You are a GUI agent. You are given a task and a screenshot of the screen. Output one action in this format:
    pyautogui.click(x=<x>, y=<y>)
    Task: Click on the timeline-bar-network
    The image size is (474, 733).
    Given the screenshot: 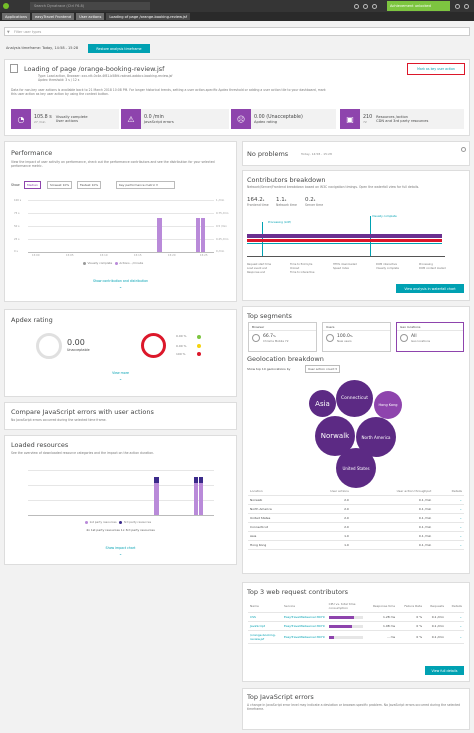 What is the action you would take?
    pyautogui.click(x=344, y=243)
    